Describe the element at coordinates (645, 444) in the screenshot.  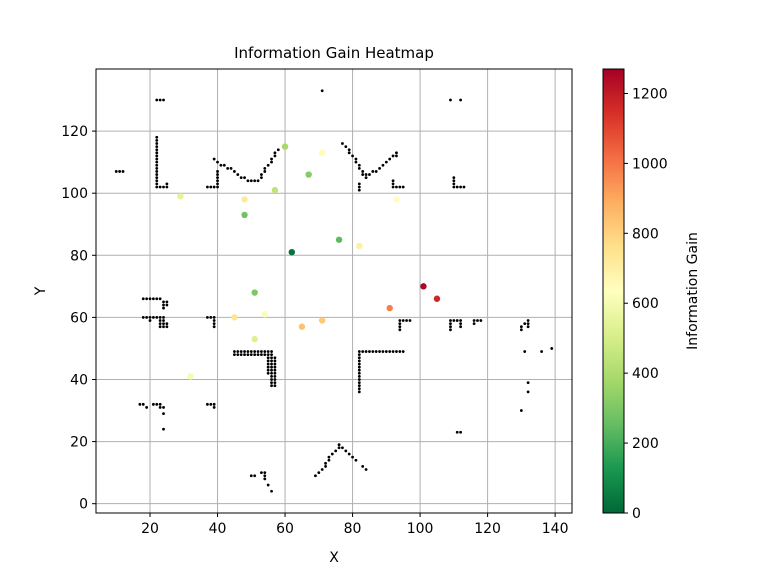
I see `colorbar-tick-label: 200` at that location.